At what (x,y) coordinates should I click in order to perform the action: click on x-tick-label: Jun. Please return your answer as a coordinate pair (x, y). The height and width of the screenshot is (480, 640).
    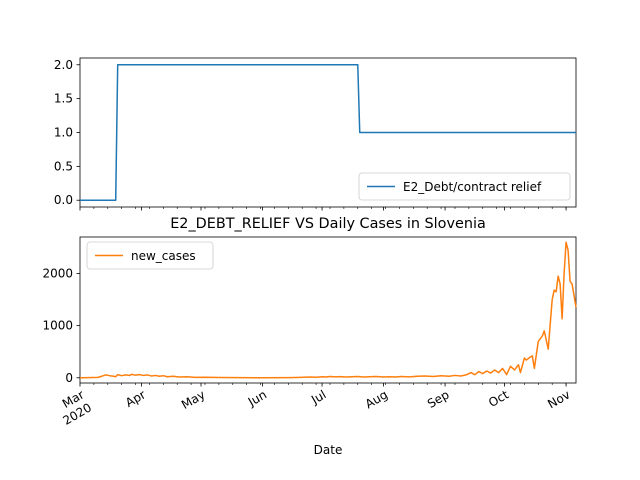
    Looking at the image, I should click on (257, 398).